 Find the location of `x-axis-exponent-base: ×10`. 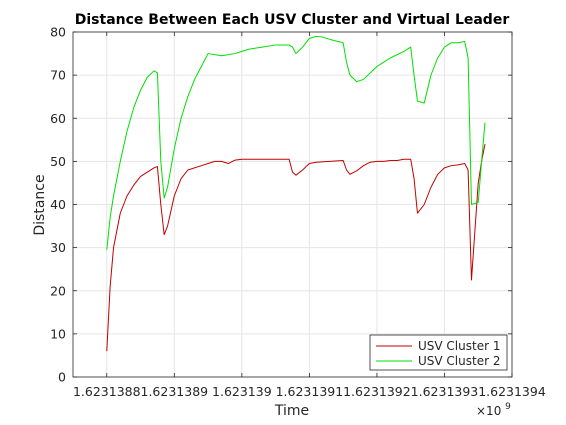

x-axis-exponent-base: ×10 is located at coordinates (488, 411).